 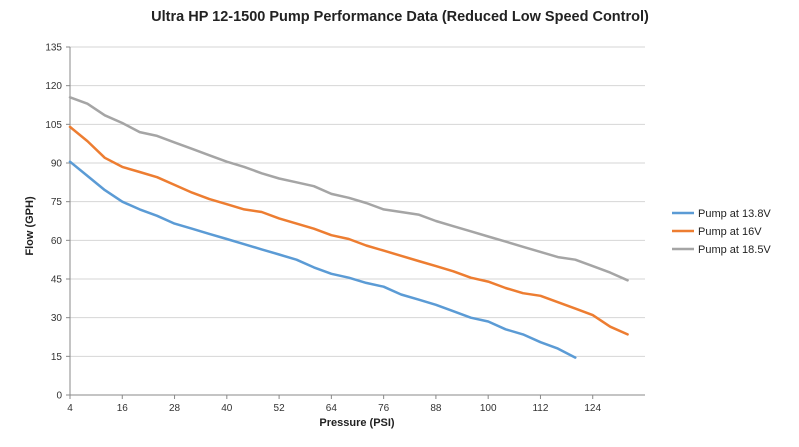 I want to click on x-tick-label: 52, so click(x=280, y=408).